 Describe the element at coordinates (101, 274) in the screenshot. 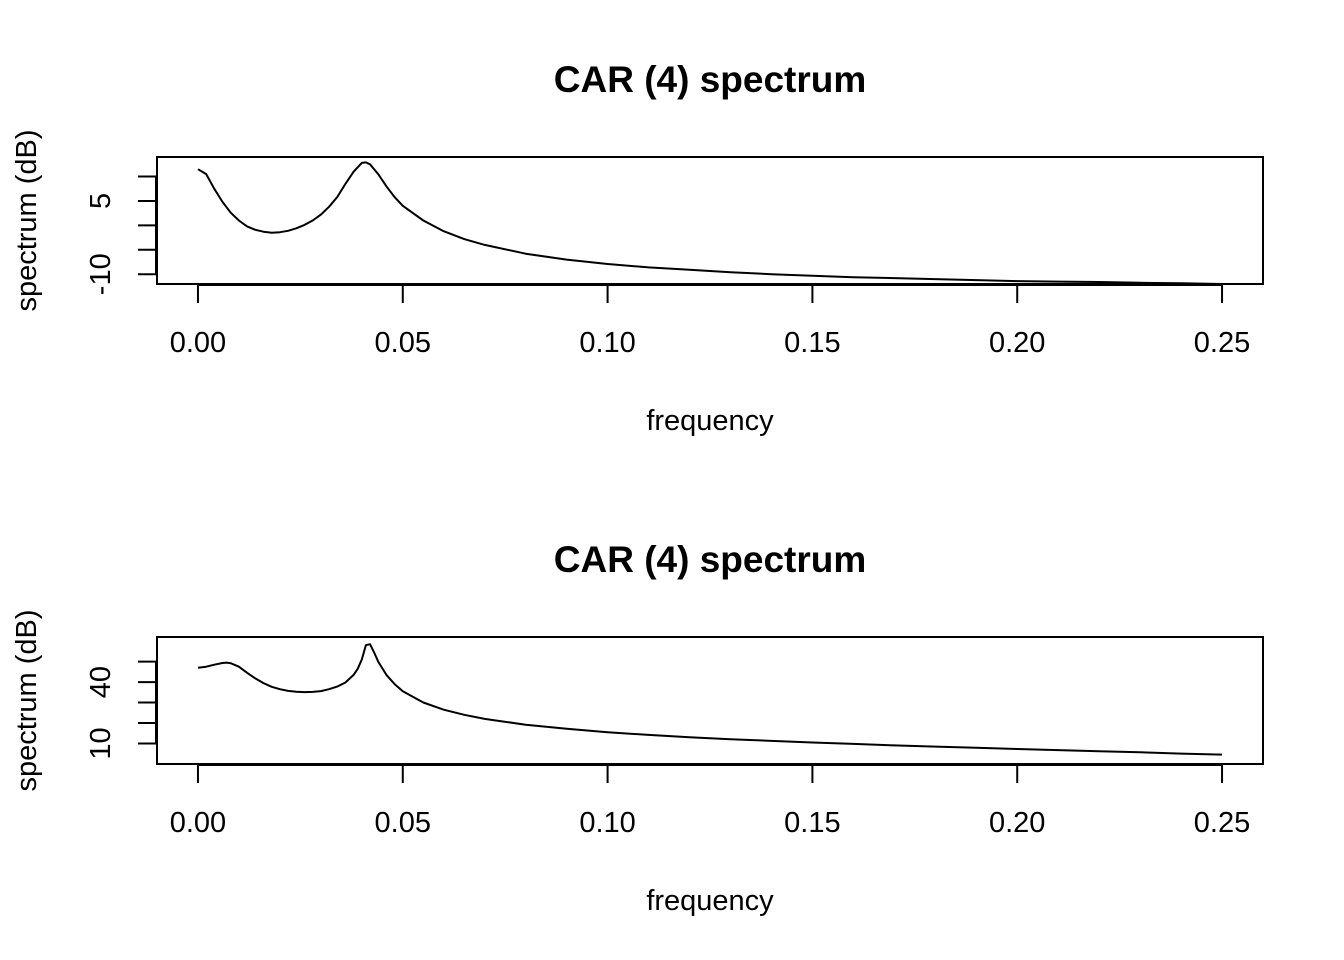

I see `y-tick-label: -10` at that location.